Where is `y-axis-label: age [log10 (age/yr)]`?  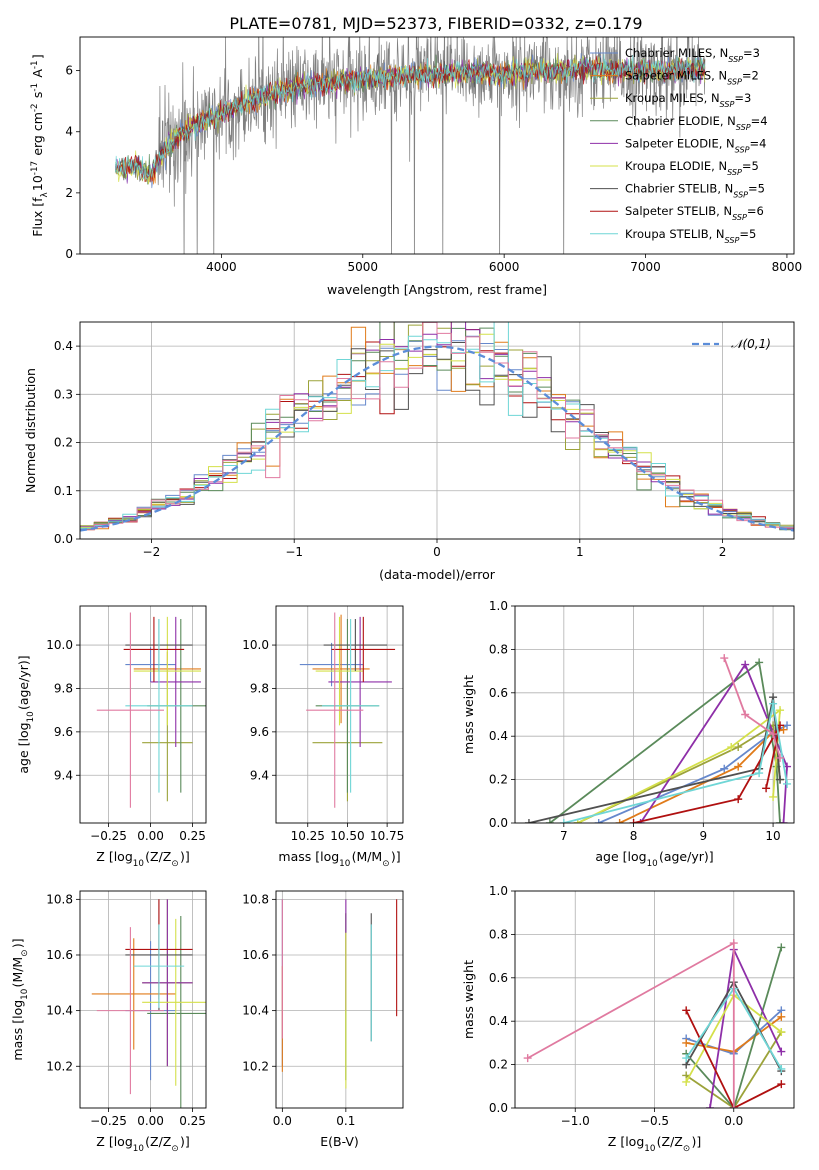 y-axis-label: age [log10 (age/yr)] is located at coordinates (26, 714).